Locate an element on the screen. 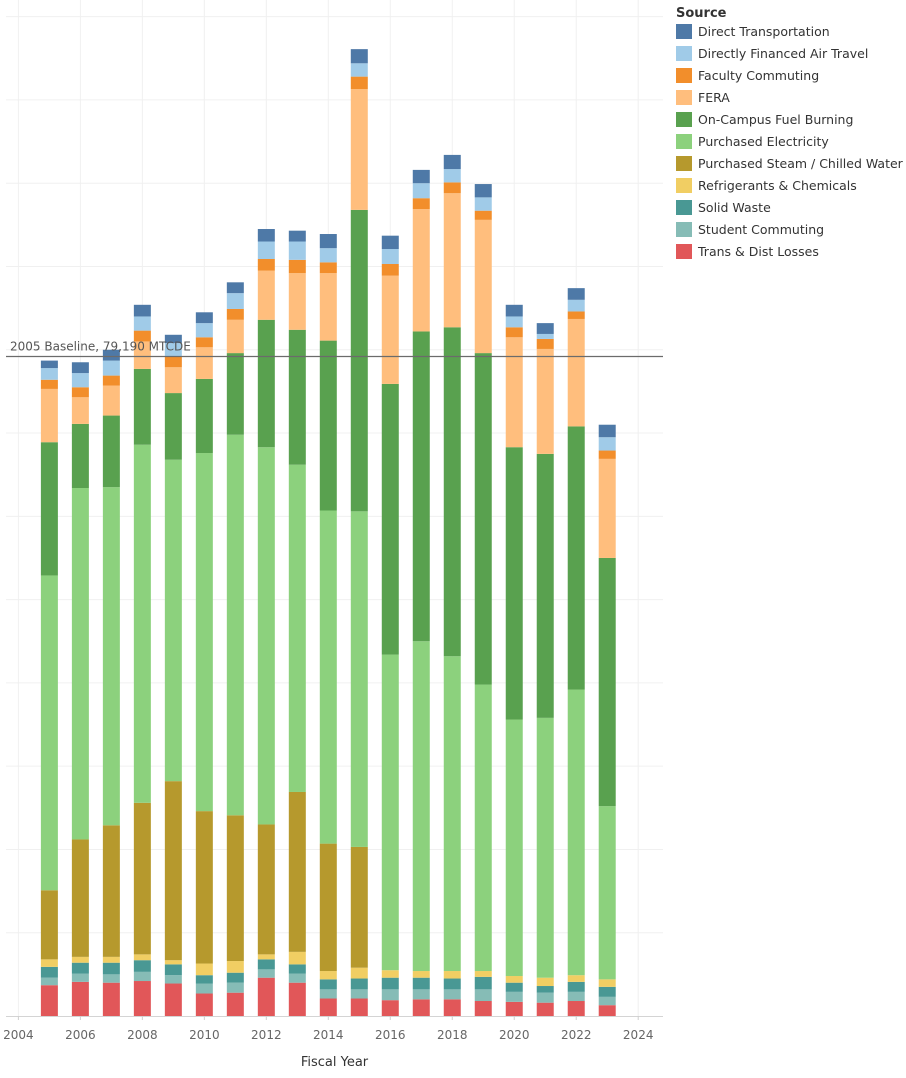  x-tick-label: 2006 is located at coordinates (80, 1035).